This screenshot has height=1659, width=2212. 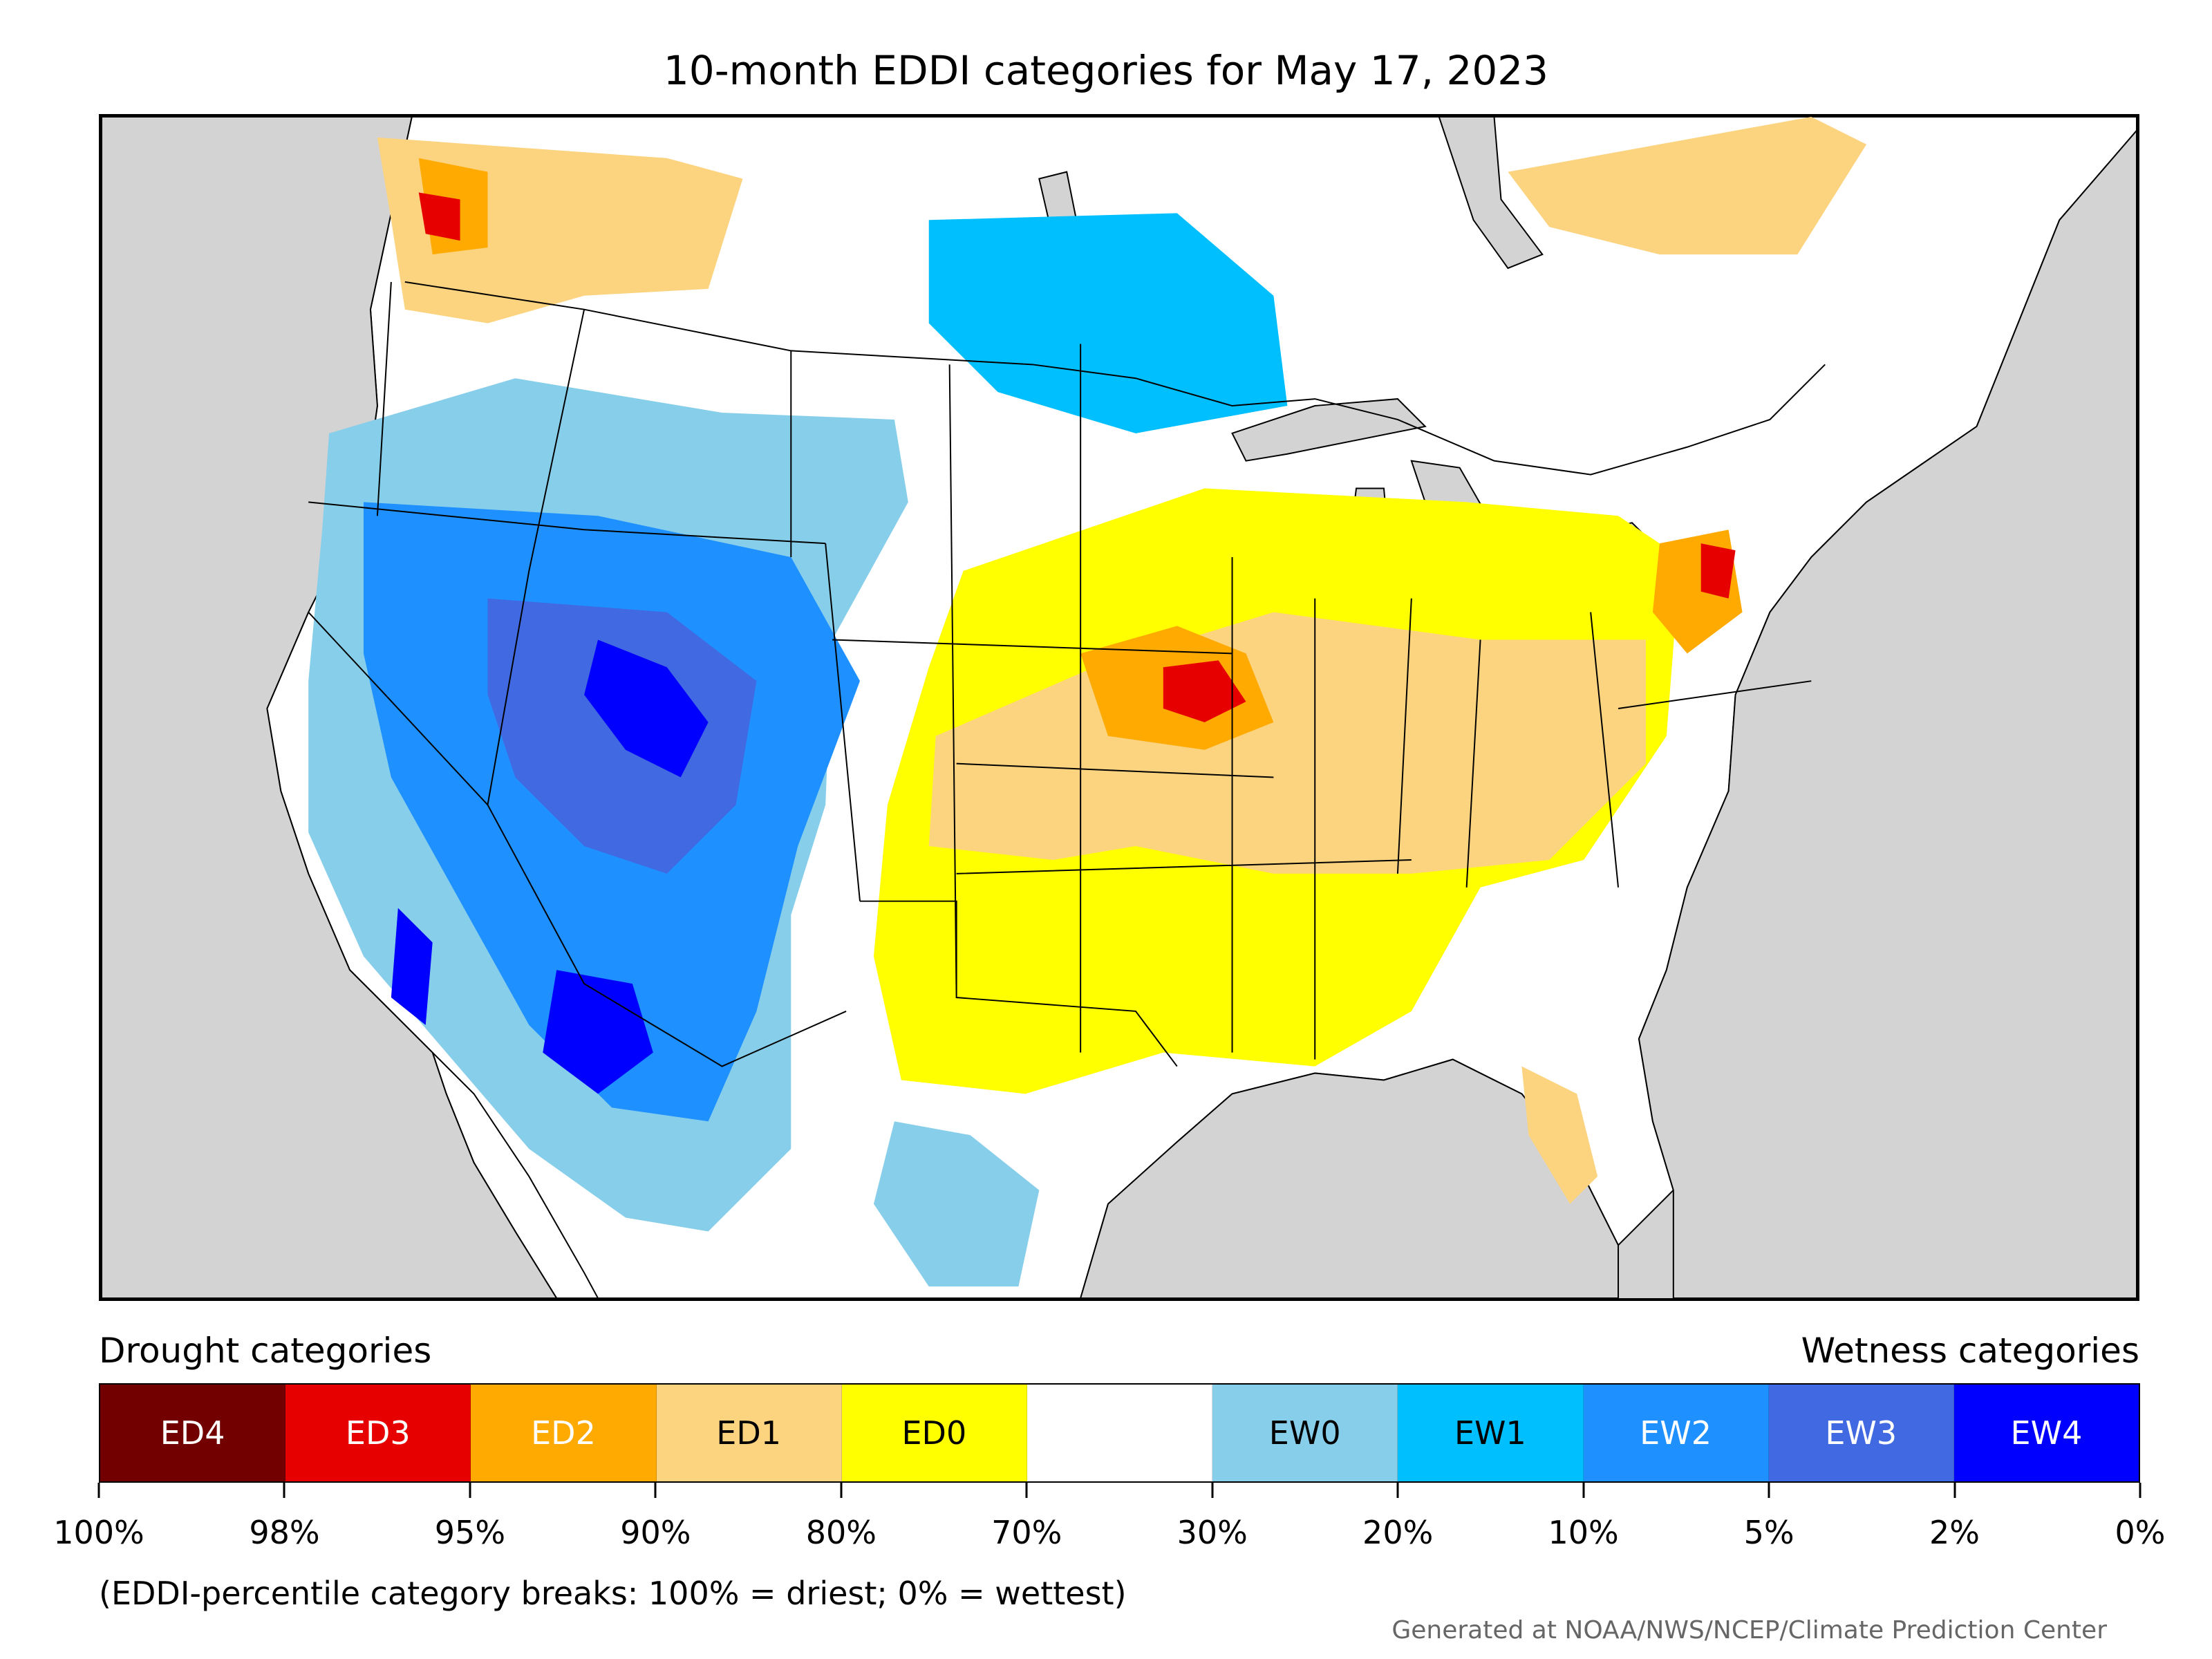 I want to click on colorbar-tick-label: 95%, so click(x=470, y=1532).